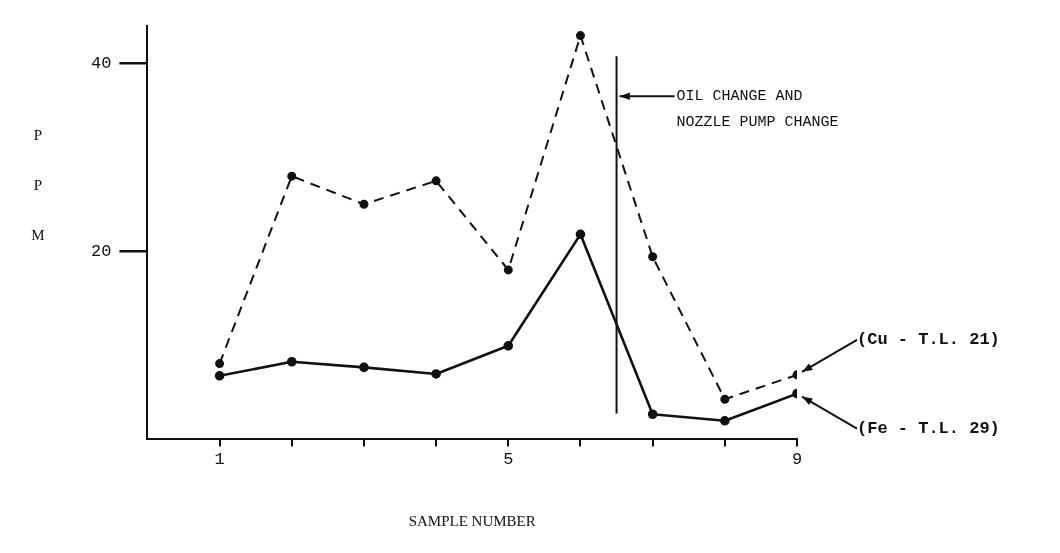  What do you see at coordinates (101, 251) in the screenshot?
I see `y-tick-label: 20` at bounding box center [101, 251].